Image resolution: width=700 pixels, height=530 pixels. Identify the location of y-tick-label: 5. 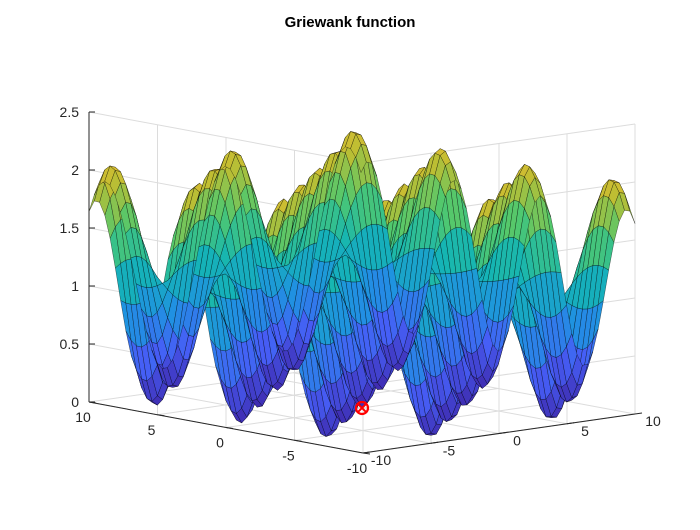
(585, 431).